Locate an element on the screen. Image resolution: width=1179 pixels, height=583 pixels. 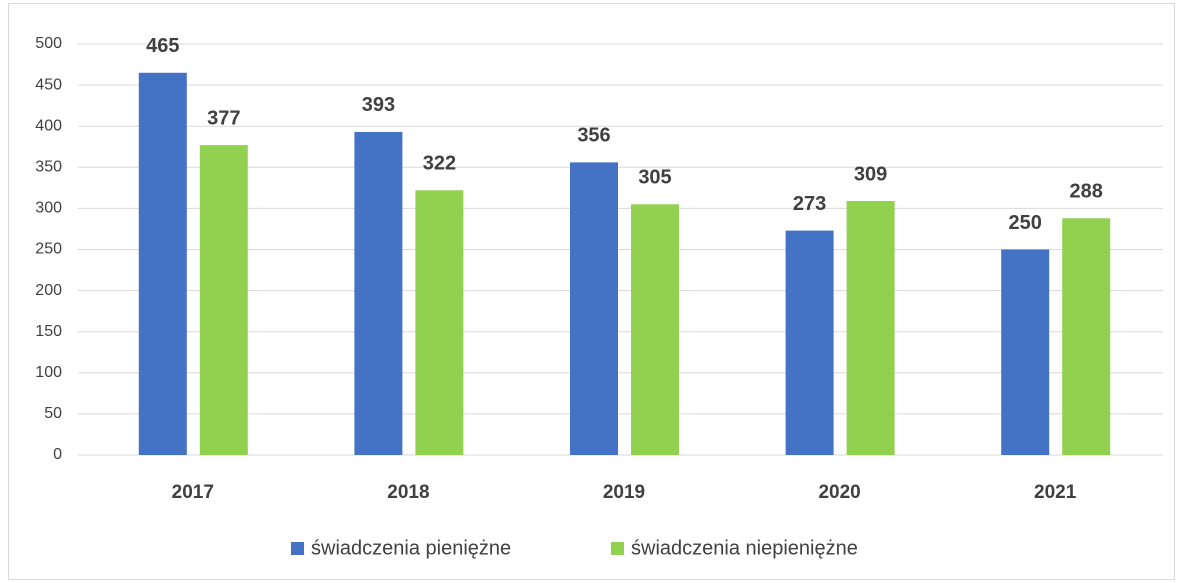
data-label: 288 is located at coordinates (1086, 192).